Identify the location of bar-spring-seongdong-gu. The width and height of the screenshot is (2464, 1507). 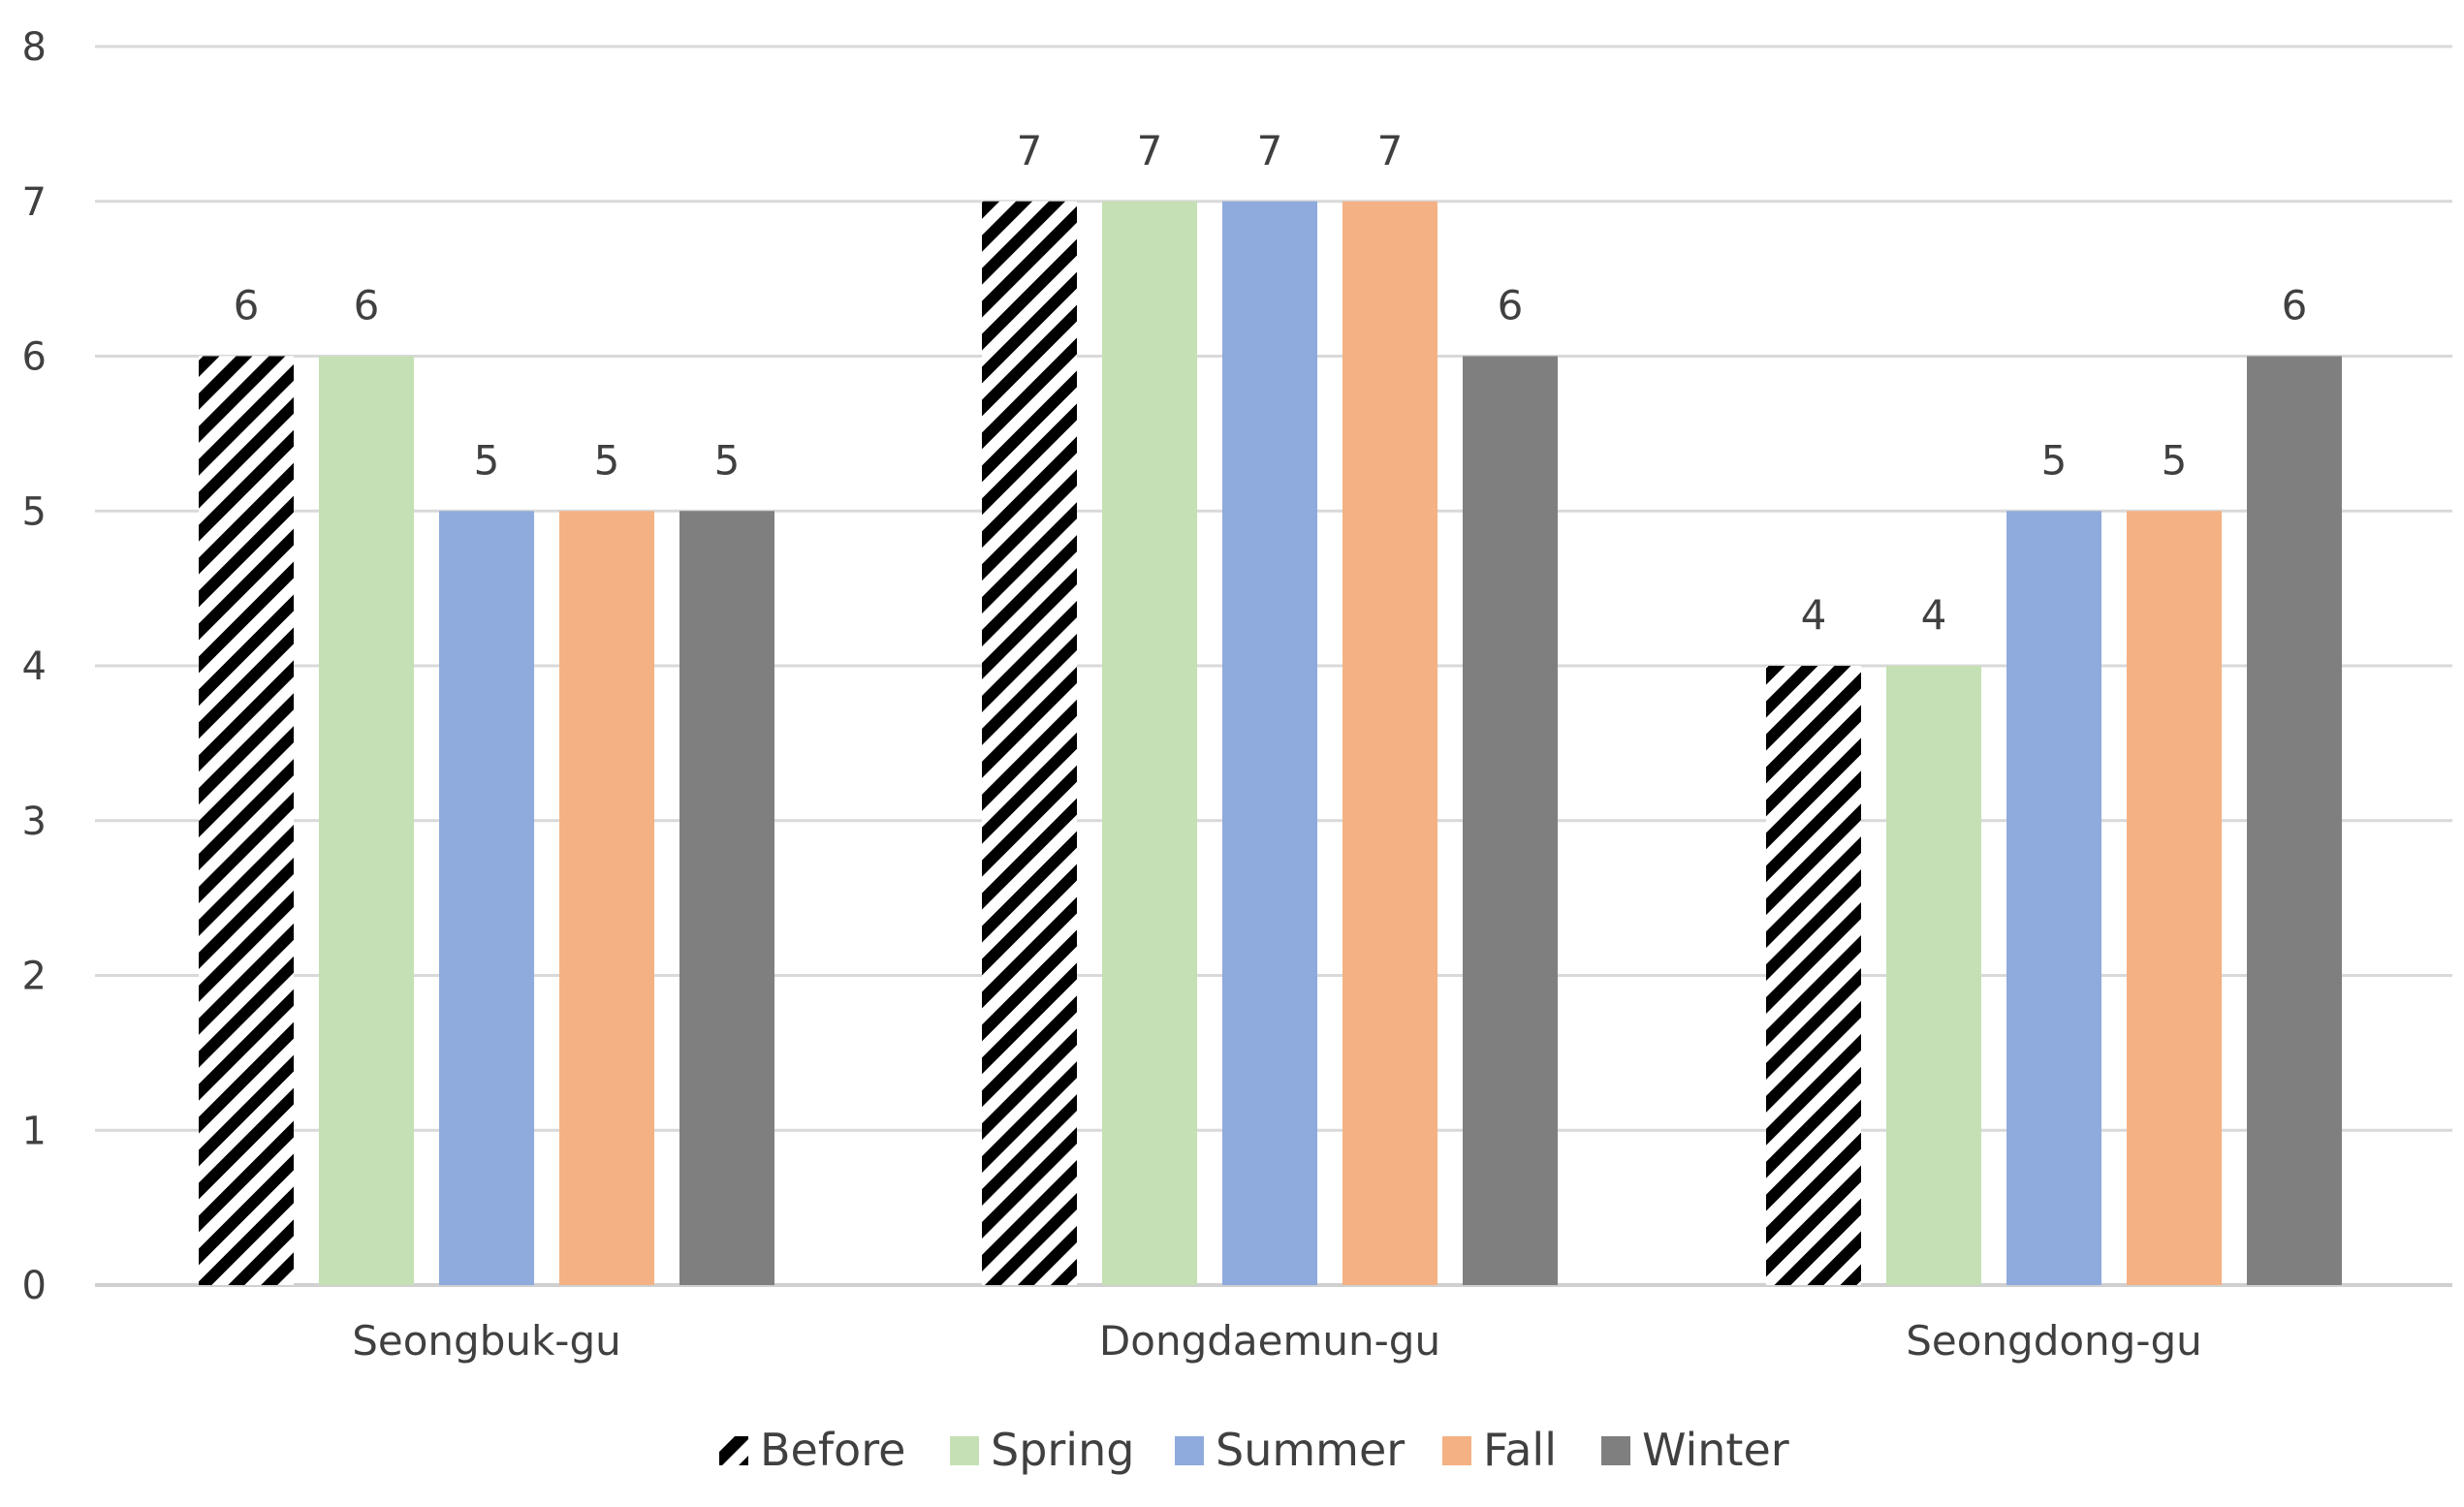
(1933, 975).